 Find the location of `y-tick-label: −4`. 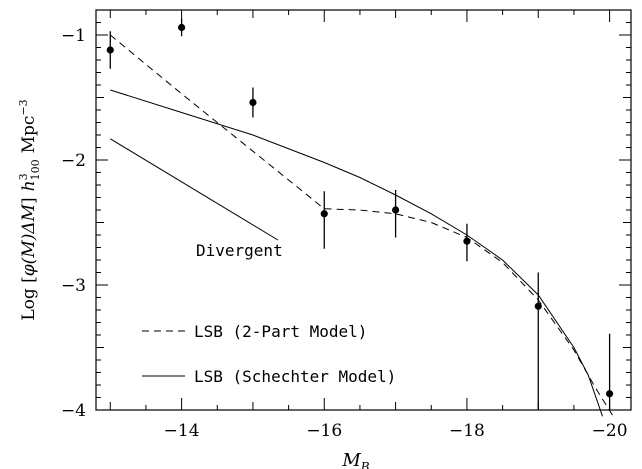

y-tick-label: −4 is located at coordinates (73, 411).